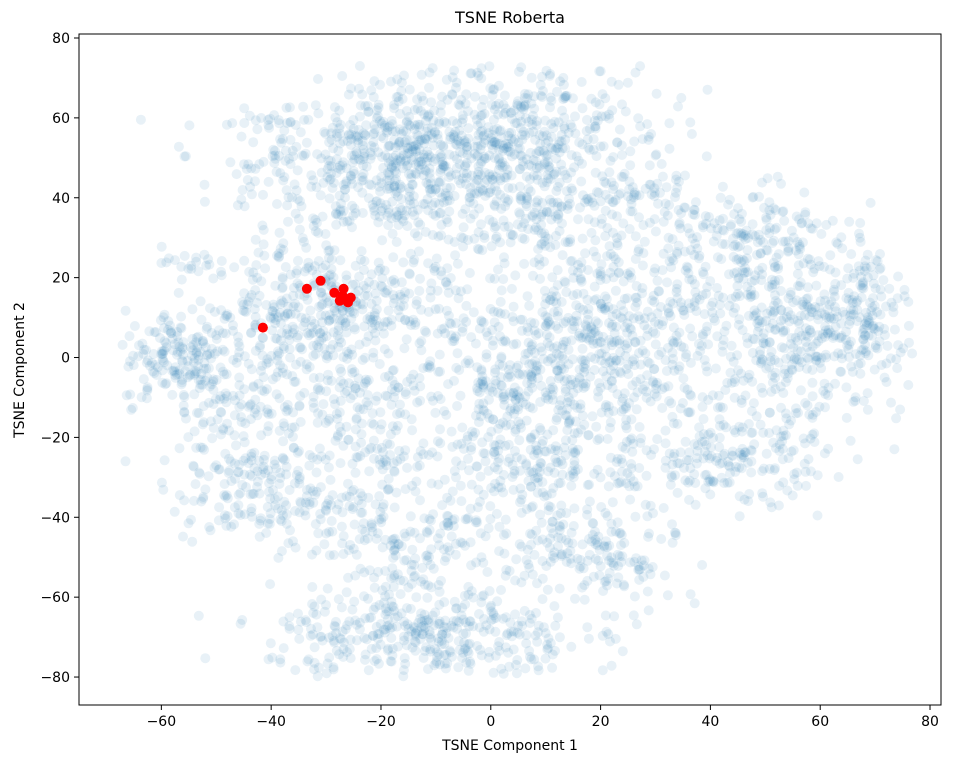  Describe the element at coordinates (55, 438) in the screenshot. I see `y-tick-label: −20` at that location.